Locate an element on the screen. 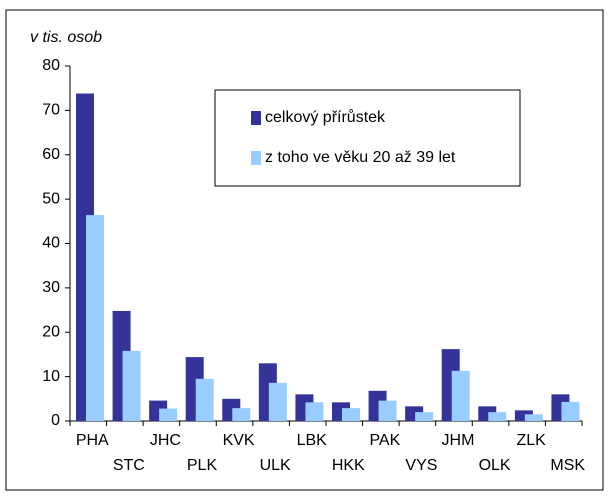 This screenshot has width=610, height=497. legend-label: z toho ve věku 20 až 39 let is located at coordinates (360, 157).